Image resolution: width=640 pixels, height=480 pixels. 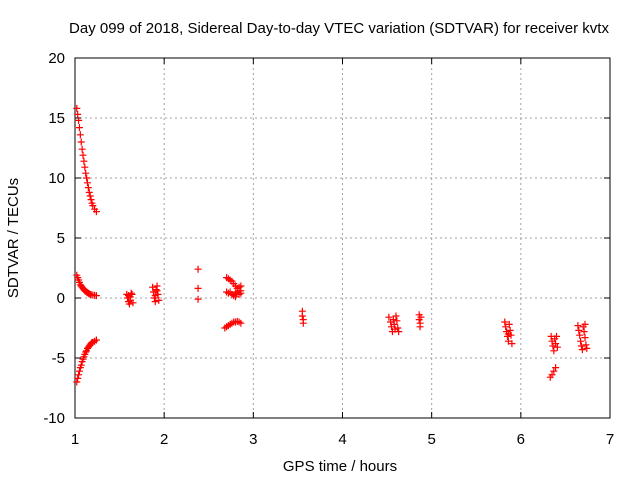 I want to click on y-tick-label: -5, so click(x=58, y=358).